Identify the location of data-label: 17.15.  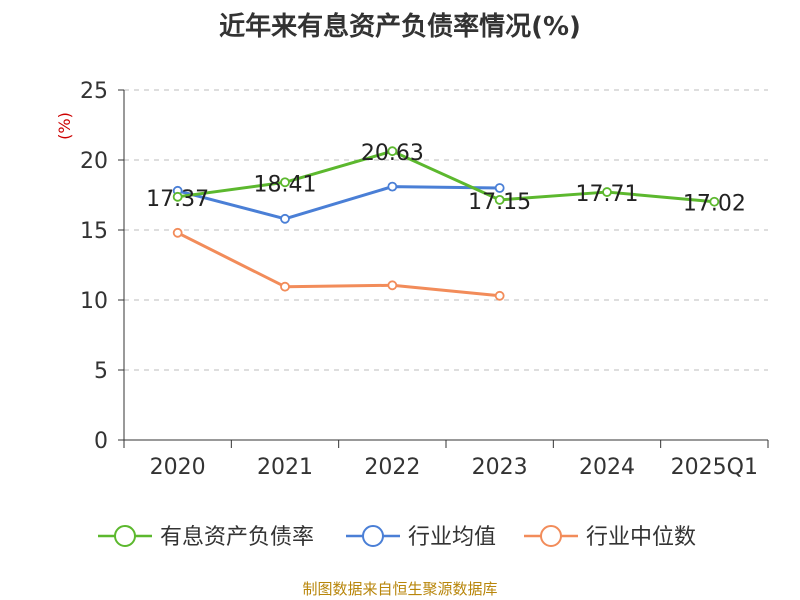
(499, 202).